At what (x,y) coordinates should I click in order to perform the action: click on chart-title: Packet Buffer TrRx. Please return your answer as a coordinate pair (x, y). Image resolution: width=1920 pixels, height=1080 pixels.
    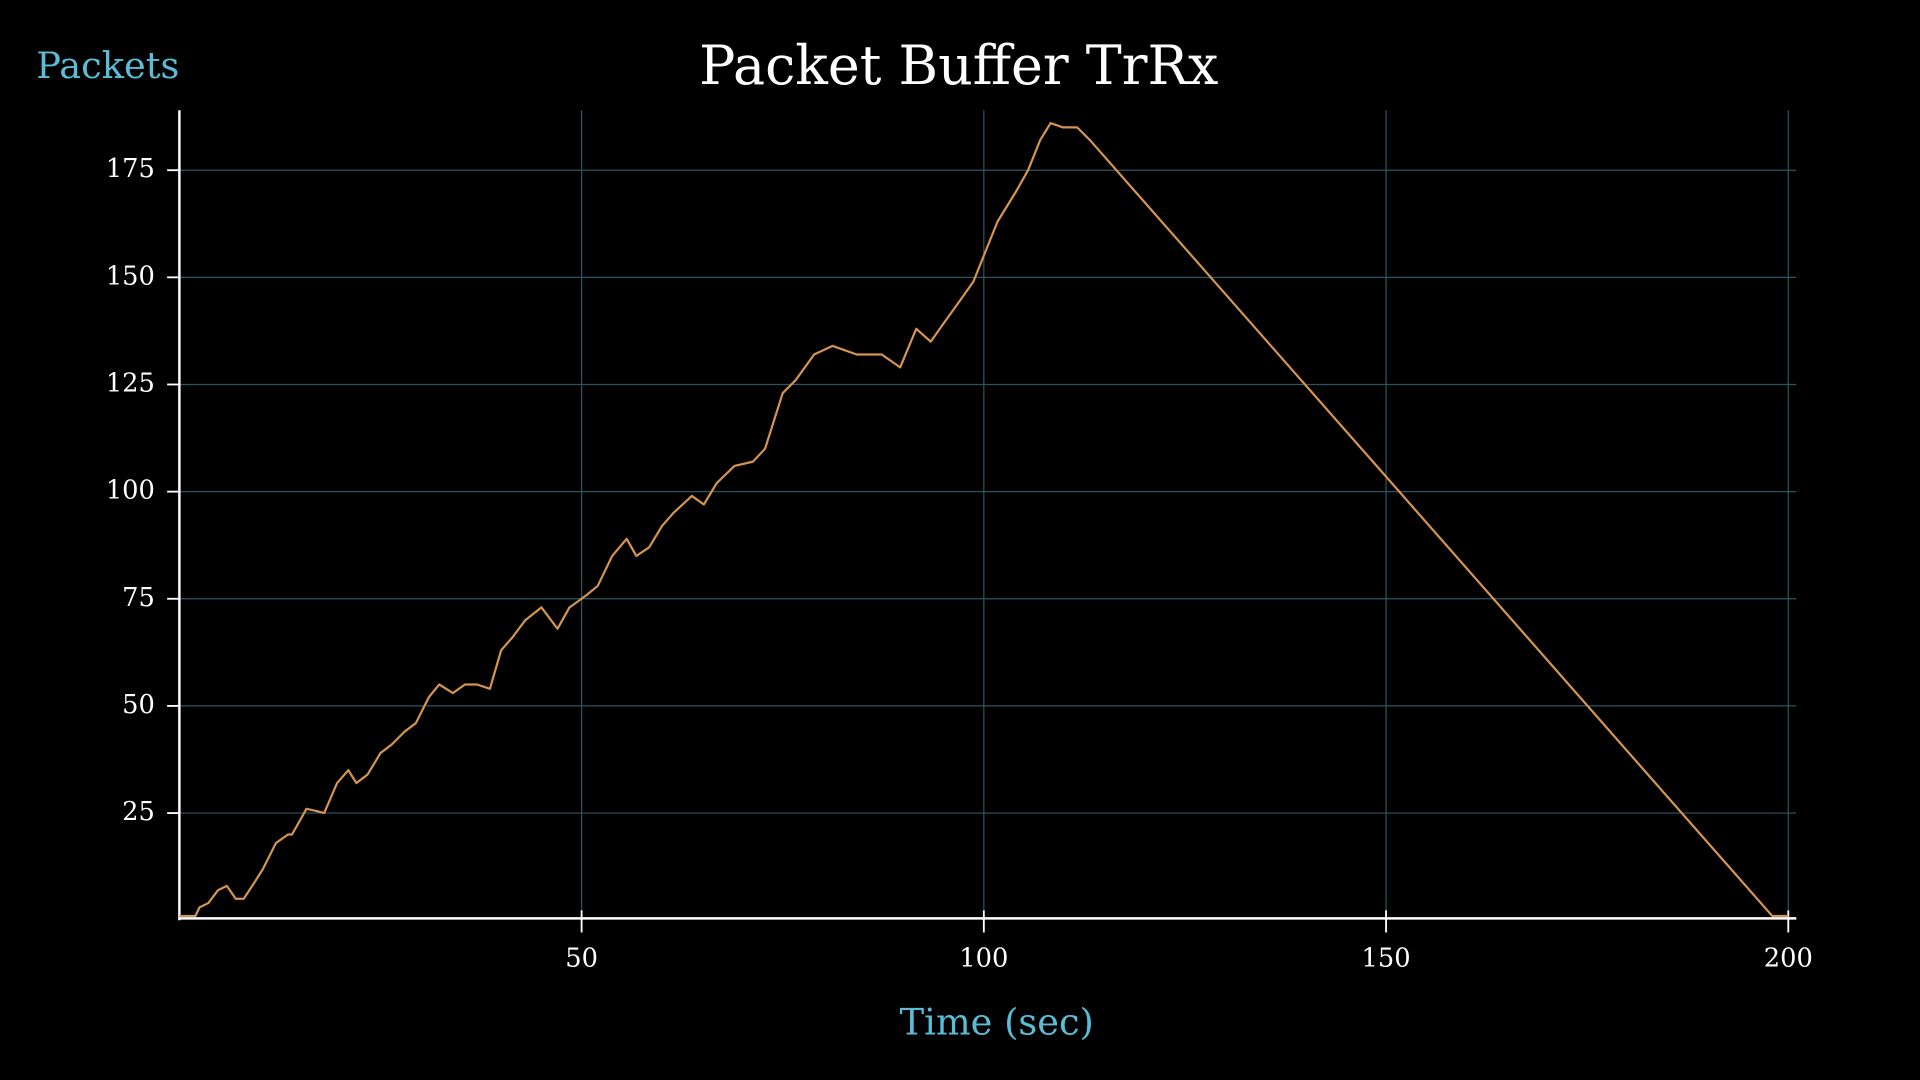
    Looking at the image, I should click on (958, 65).